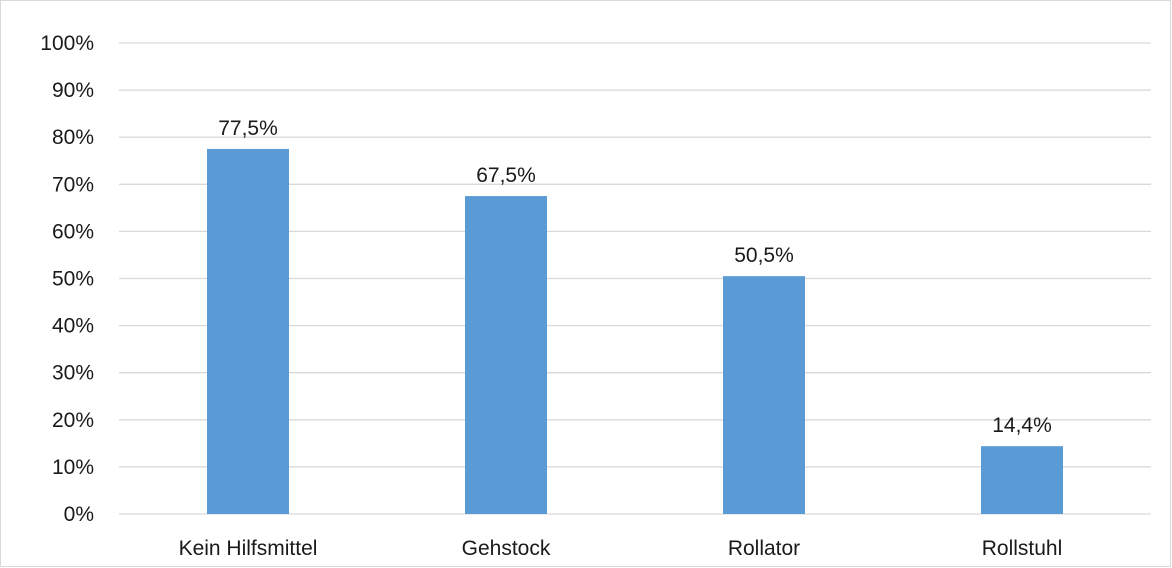 The height and width of the screenshot is (568, 1172). I want to click on y-tick-label: 100%, so click(67, 43).